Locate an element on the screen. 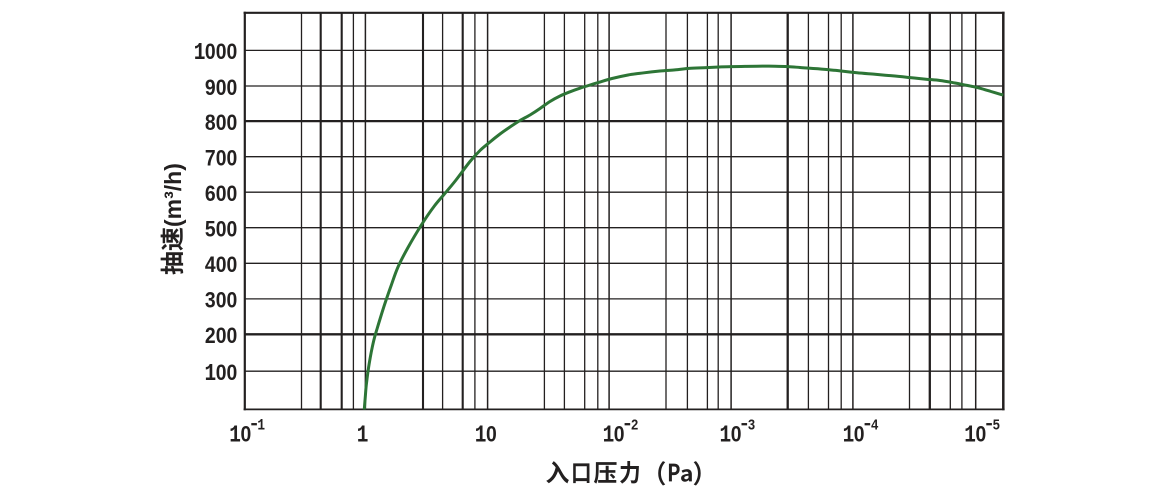 The width and height of the screenshot is (1160, 500). svg-text: (m³/h) is located at coordinates (173, 195).